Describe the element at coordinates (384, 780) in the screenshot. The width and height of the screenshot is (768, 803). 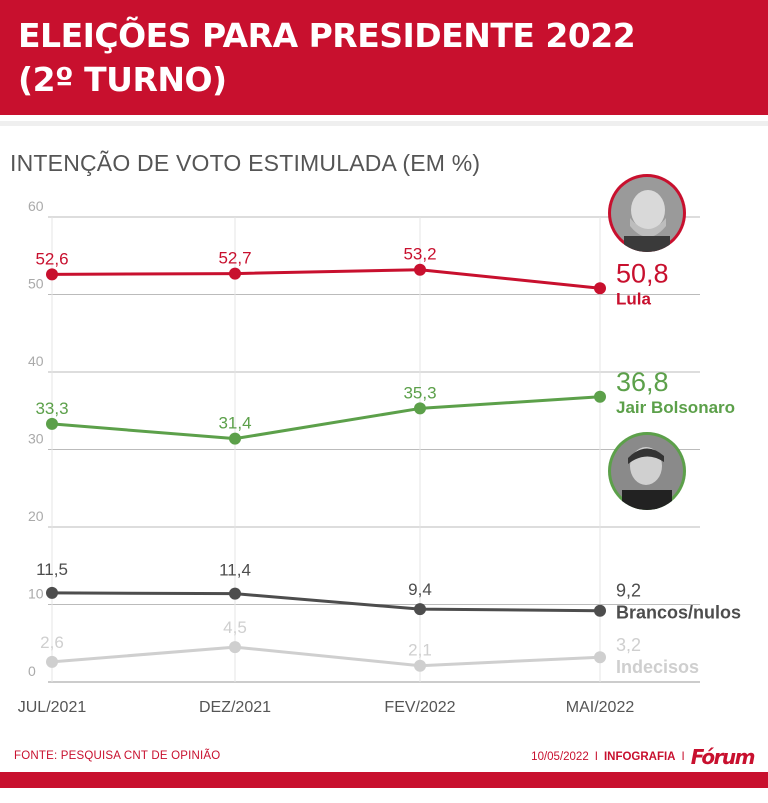
I see `footer-band` at that location.